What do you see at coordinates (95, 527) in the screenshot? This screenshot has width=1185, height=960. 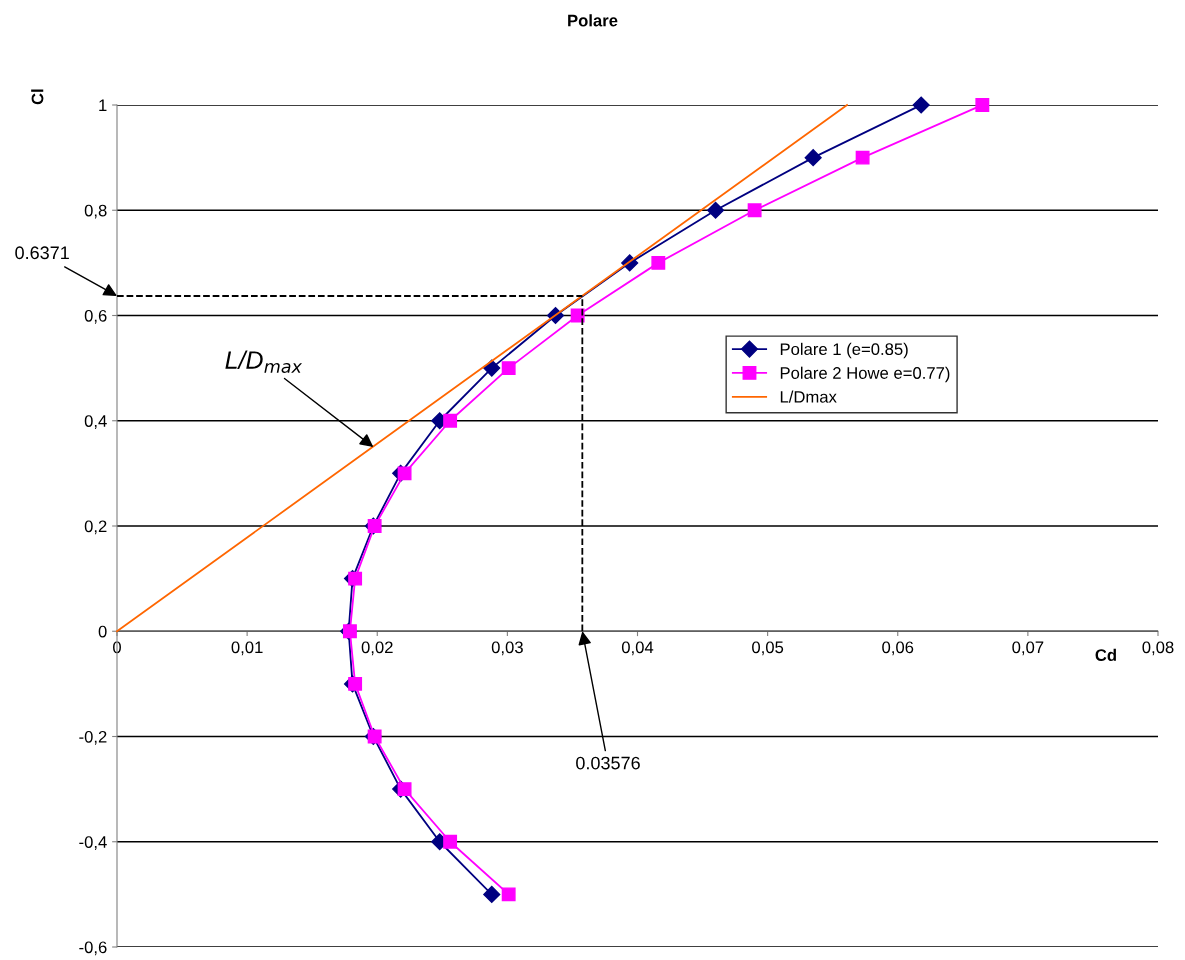 I see `y-tick-label: 0,2` at bounding box center [95, 527].